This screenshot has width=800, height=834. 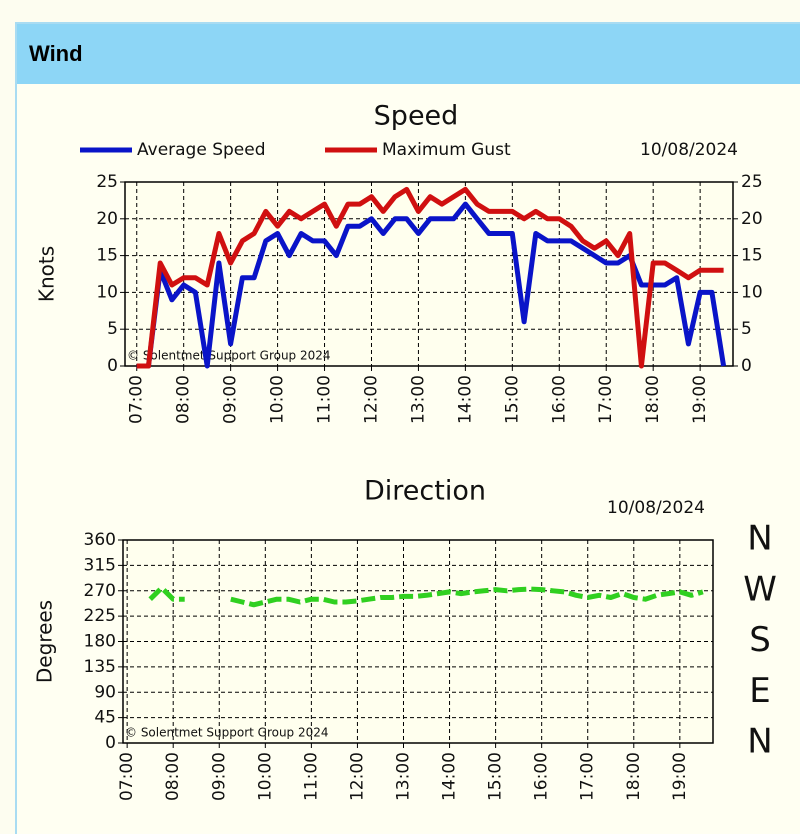 I want to click on y-tick-label: 45, so click(x=105, y=718).